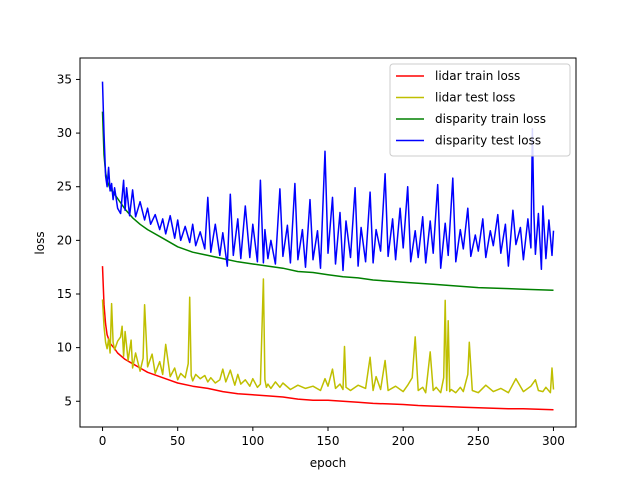 The width and height of the screenshot is (640, 480). What do you see at coordinates (490, 119) in the screenshot?
I see `legend-label: disparity train loss` at bounding box center [490, 119].